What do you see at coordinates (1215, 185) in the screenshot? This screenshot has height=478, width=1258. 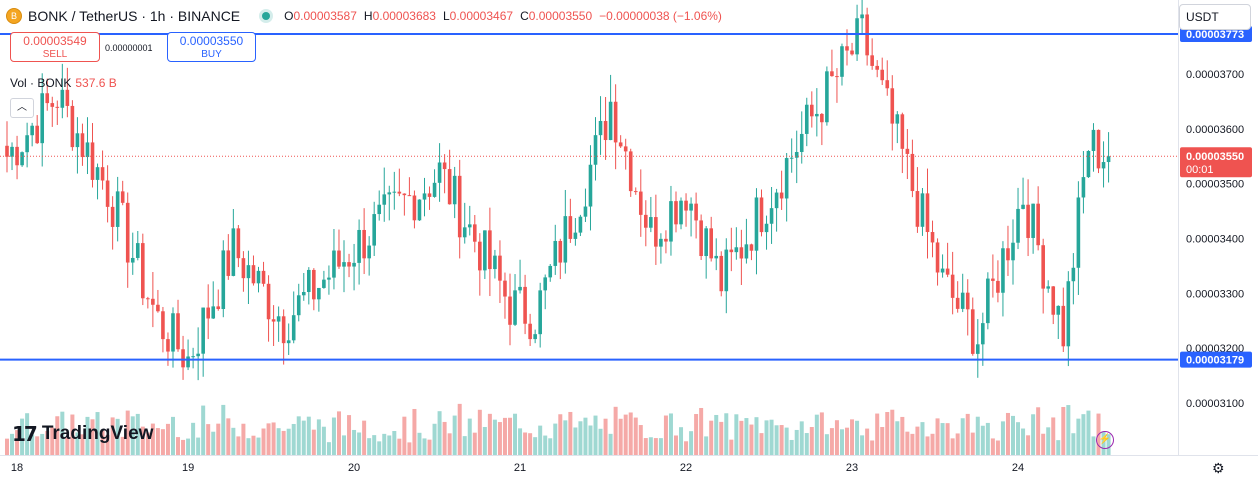 I see `price-tick-label: 0.00003500` at bounding box center [1215, 185].